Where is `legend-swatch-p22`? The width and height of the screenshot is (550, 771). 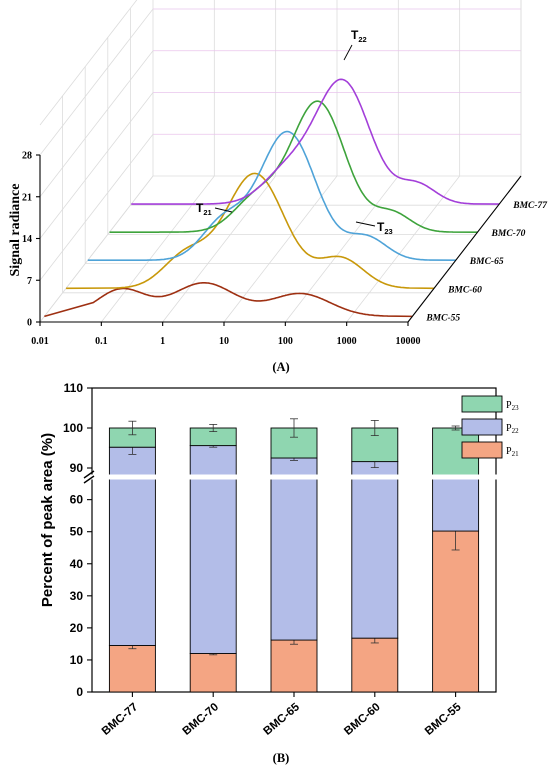 legend-swatch-p22 is located at coordinates (482, 427).